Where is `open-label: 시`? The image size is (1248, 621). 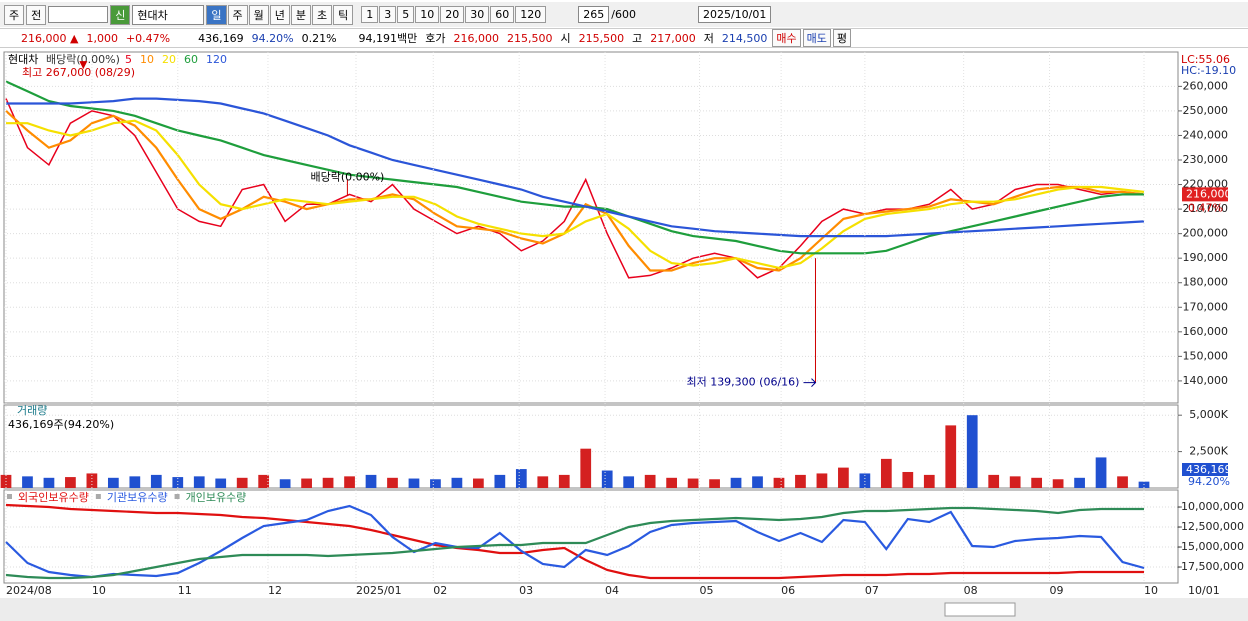 open-label: 시 is located at coordinates (565, 38).